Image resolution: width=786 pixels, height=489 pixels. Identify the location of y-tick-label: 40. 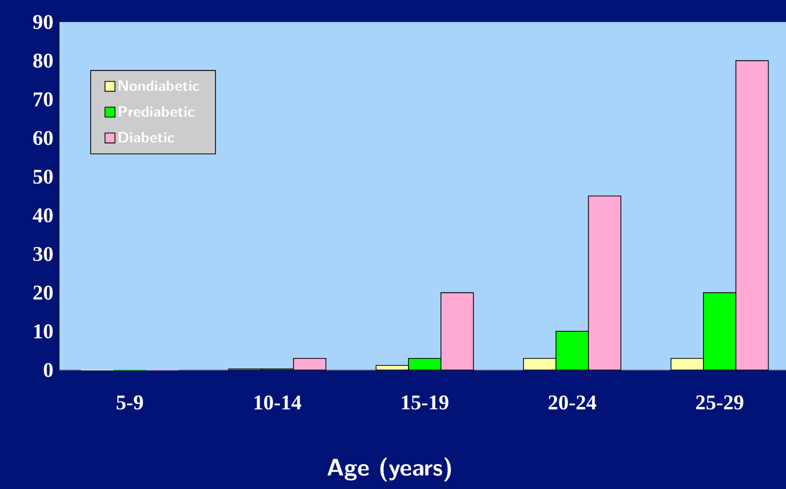
(42, 215).